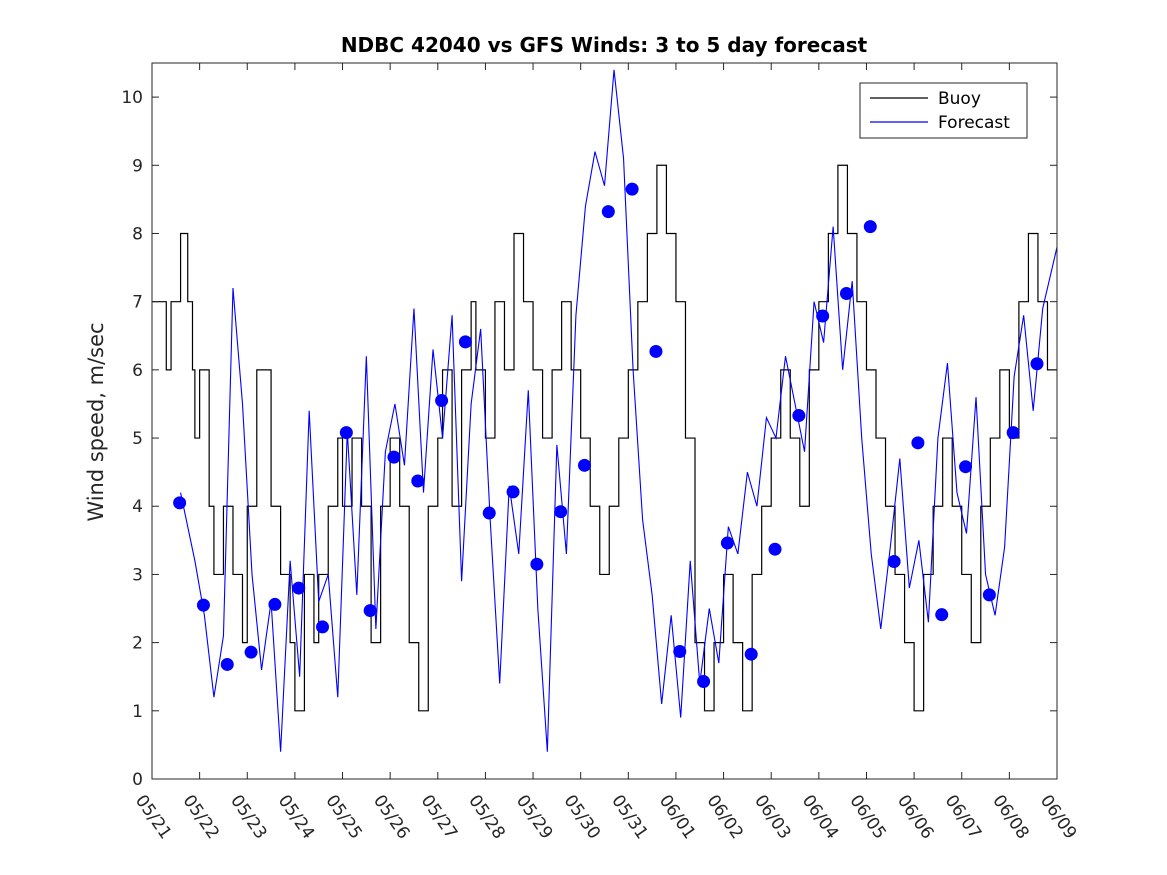 This screenshot has width=1167, height=875. Describe the element at coordinates (296, 817) in the screenshot. I see `x-tick-label: 05/24` at that location.